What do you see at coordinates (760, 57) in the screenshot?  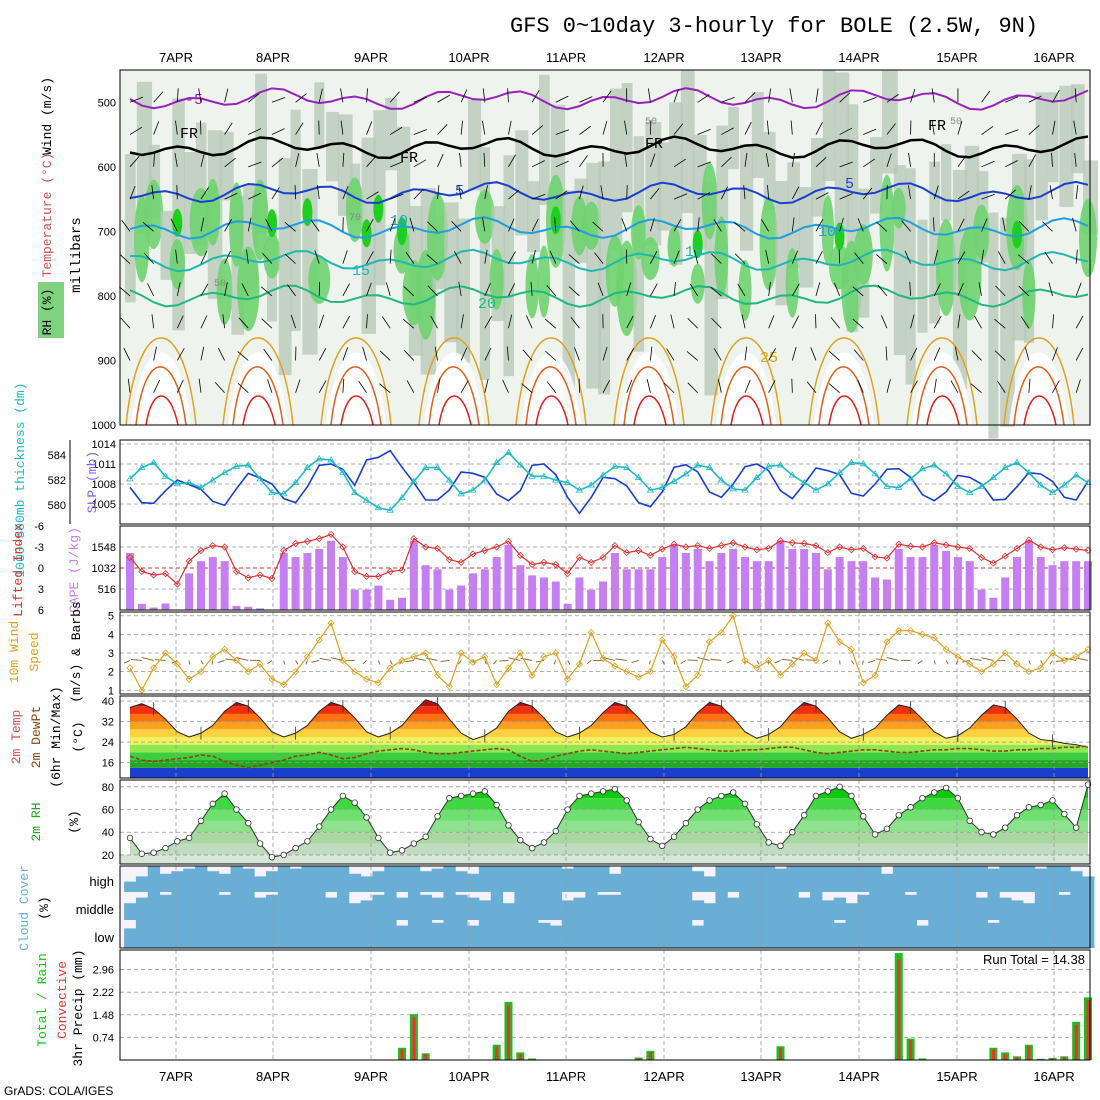 I see `date-label-top: 13APR` at bounding box center [760, 57].